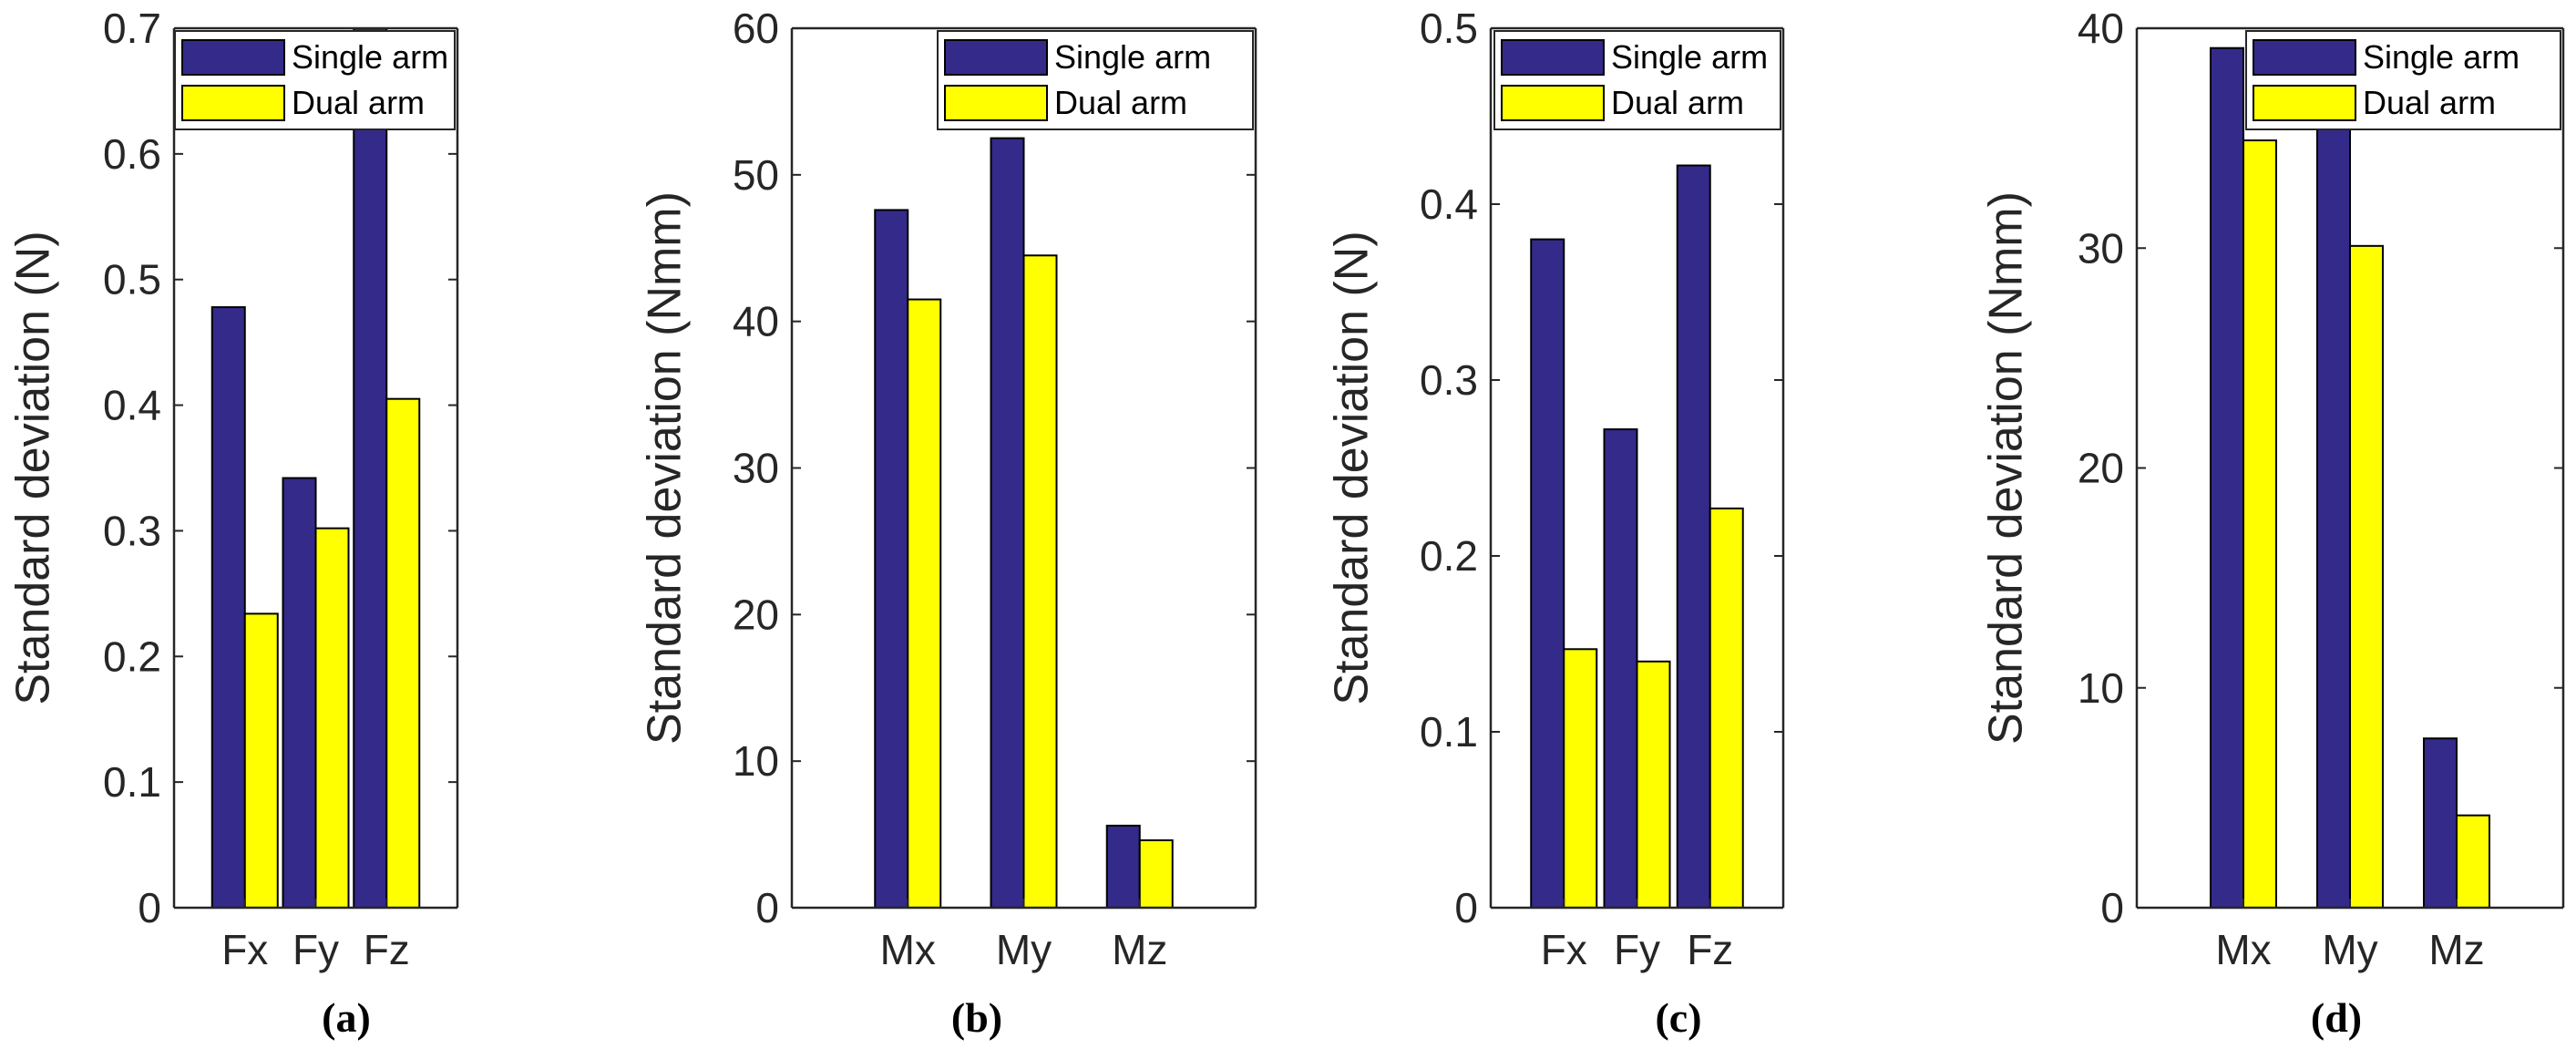  I want to click on y-tick-label: 50, so click(756, 175).